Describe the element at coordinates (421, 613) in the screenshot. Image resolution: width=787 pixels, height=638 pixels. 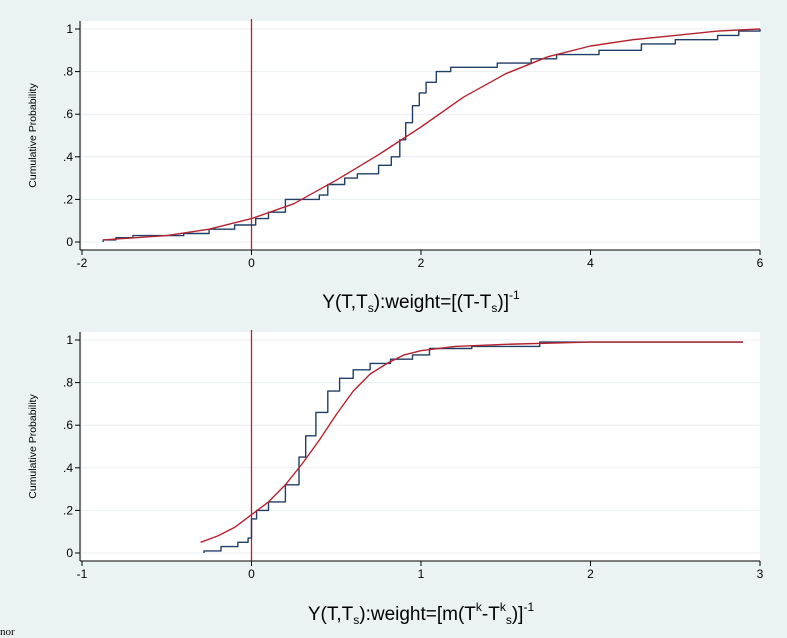
I see `x-axis-title: Y(T,Ts):weight=[m(Tk-Tks)]-1` at that location.